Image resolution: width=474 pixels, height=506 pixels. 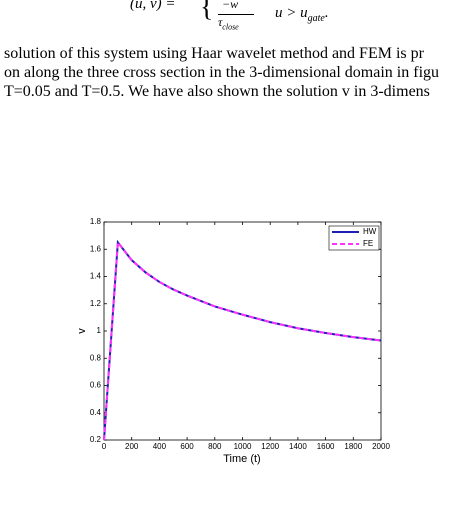 I want to click on x-tick-label: 1600, so click(x=326, y=446).